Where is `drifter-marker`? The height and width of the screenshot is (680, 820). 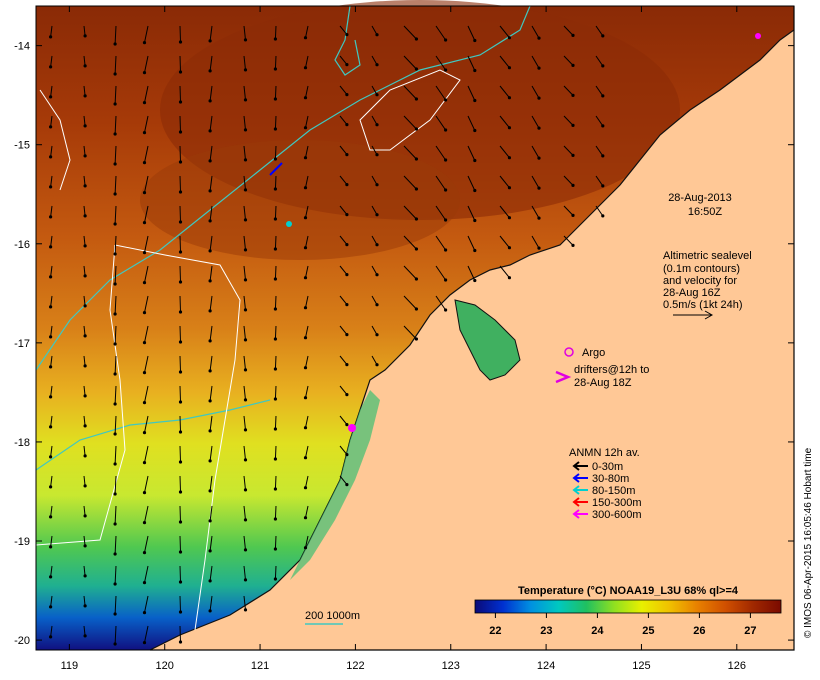
drifter-marker is located at coordinates (289, 224).